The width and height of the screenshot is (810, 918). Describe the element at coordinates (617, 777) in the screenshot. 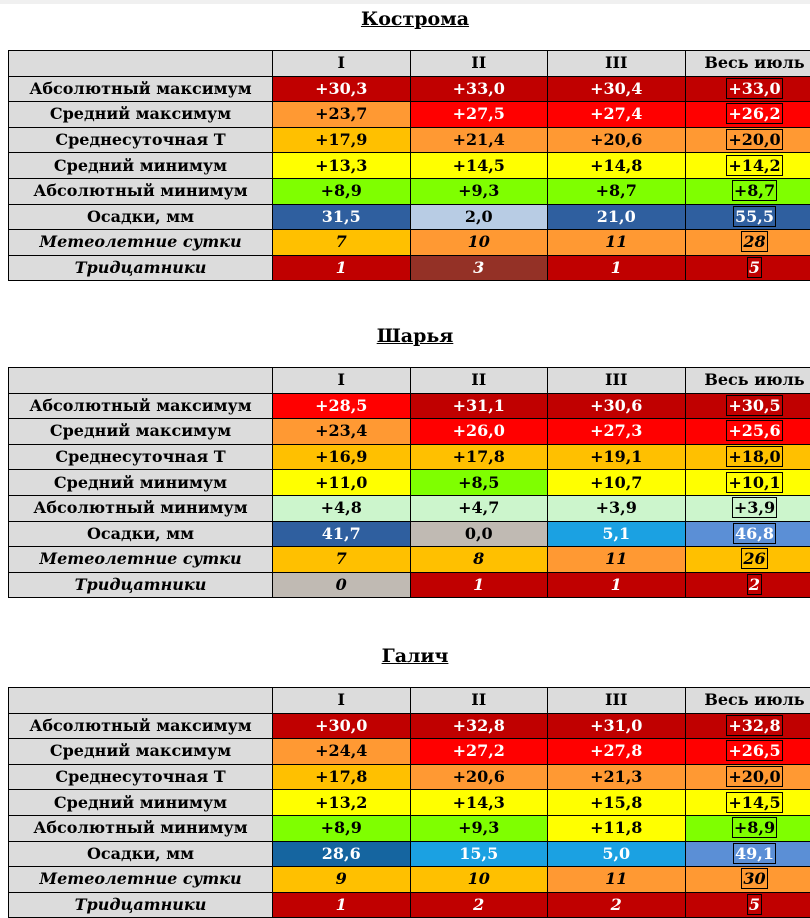

I see `decade-value-cell: +21,3` at that location.